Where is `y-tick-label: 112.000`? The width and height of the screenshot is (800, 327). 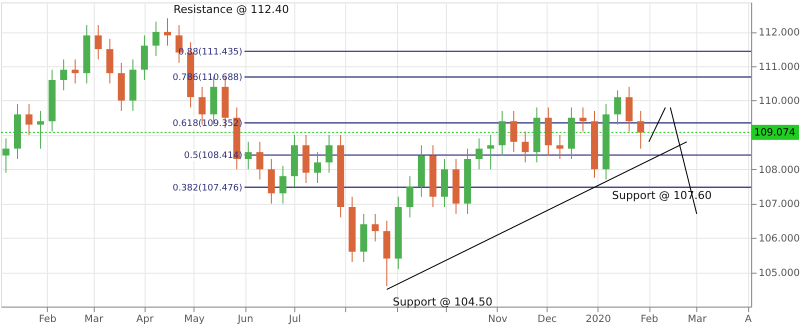
y-tick-label: 112.000 is located at coordinates (779, 32).